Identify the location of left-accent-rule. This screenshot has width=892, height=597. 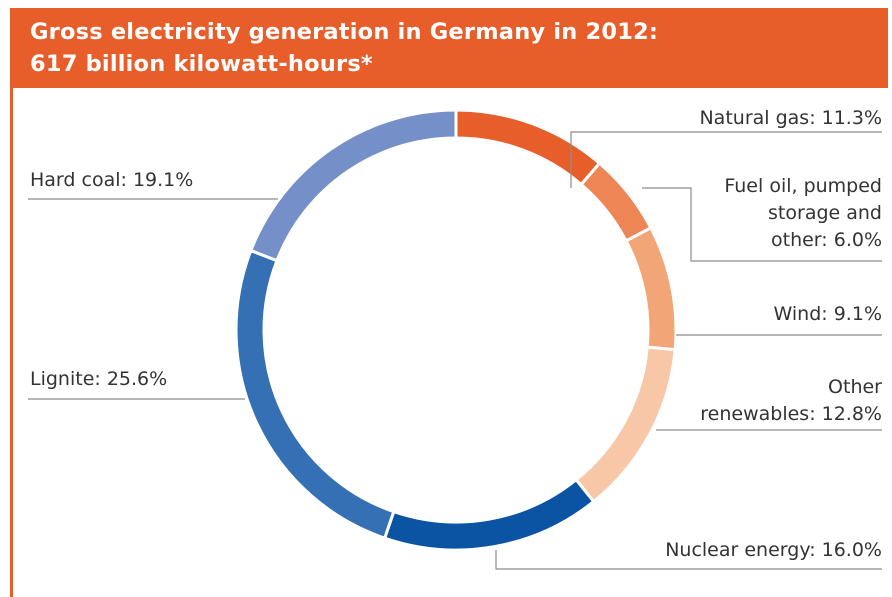
(11, 342).